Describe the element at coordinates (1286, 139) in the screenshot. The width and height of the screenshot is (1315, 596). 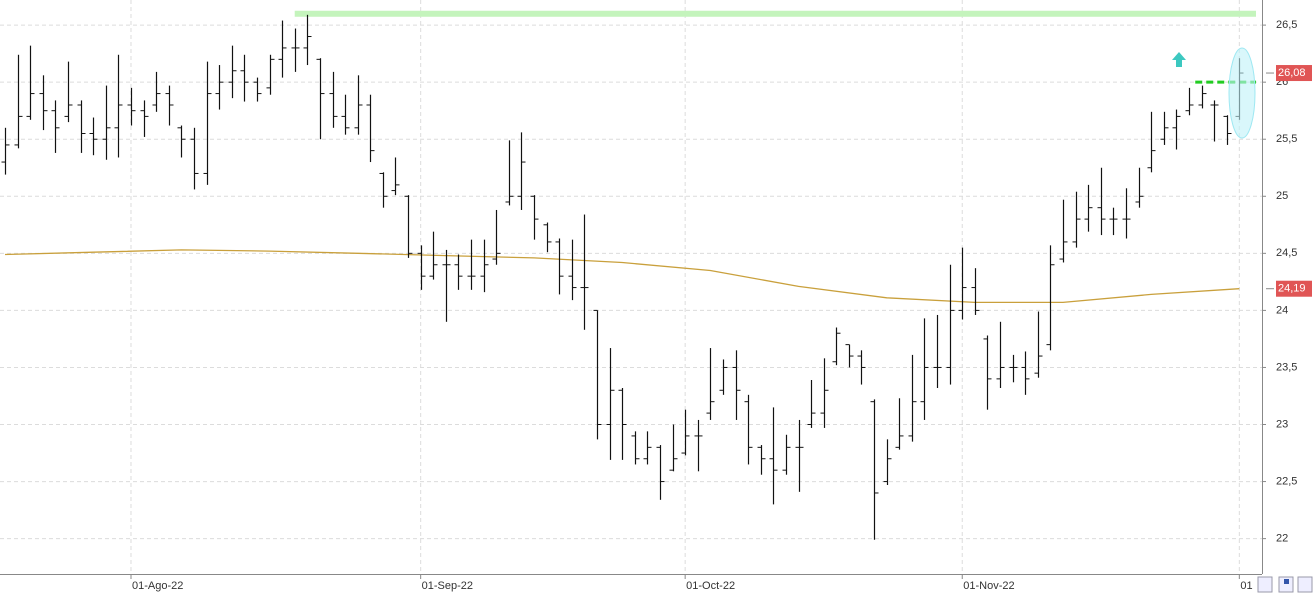
I see `y-tick-label: 25,5` at that location.